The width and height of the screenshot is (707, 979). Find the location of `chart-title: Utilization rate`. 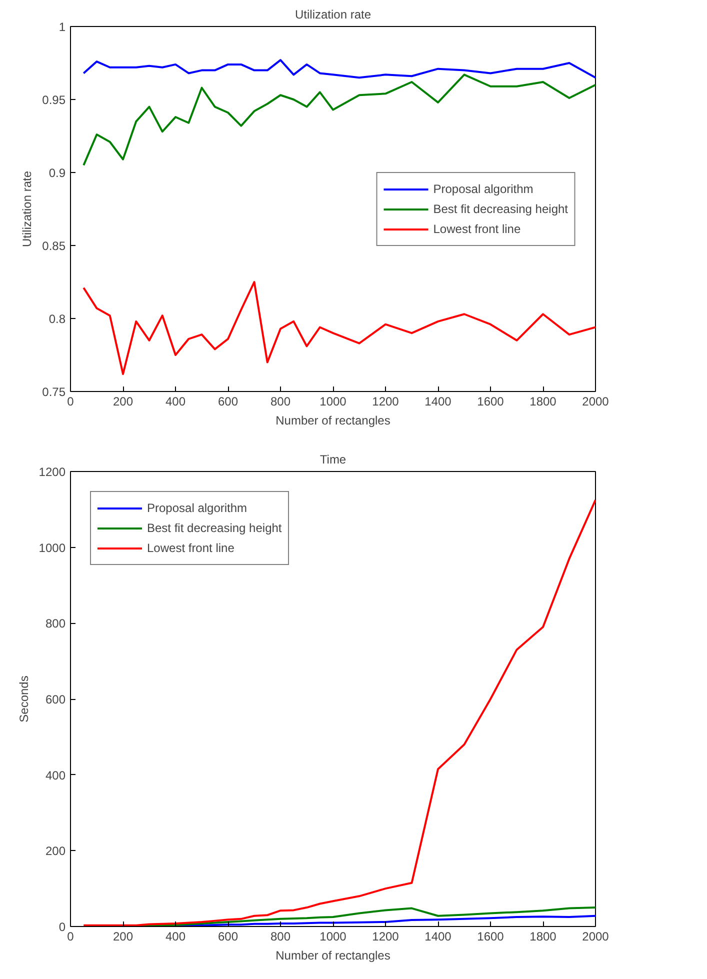

chart-title: Utilization rate is located at coordinates (333, 15).